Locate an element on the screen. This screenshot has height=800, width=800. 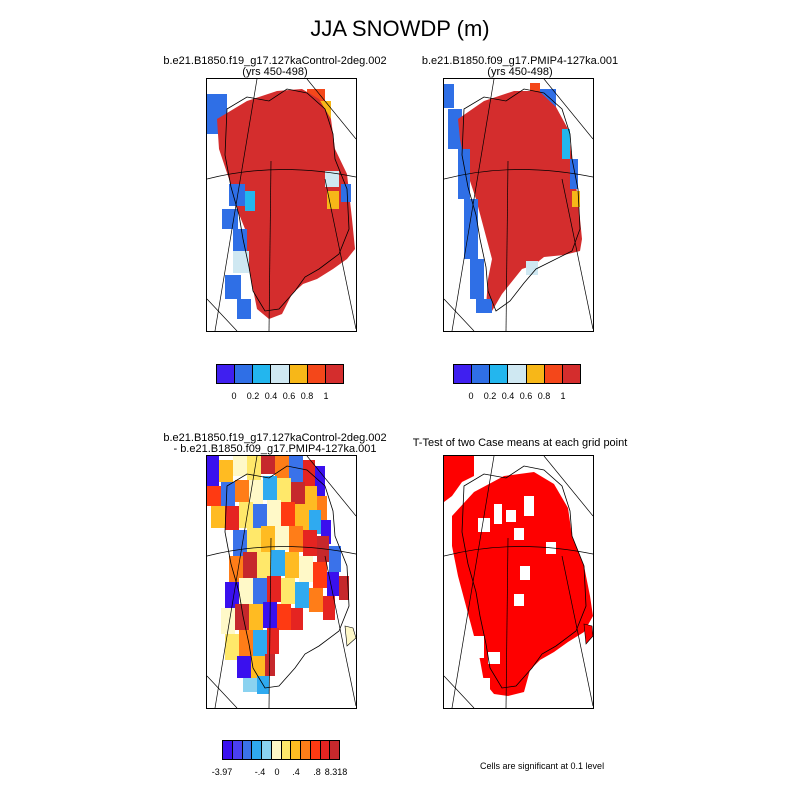
significance-note: Cells are significant at 0.1 level is located at coordinates (542, 766).